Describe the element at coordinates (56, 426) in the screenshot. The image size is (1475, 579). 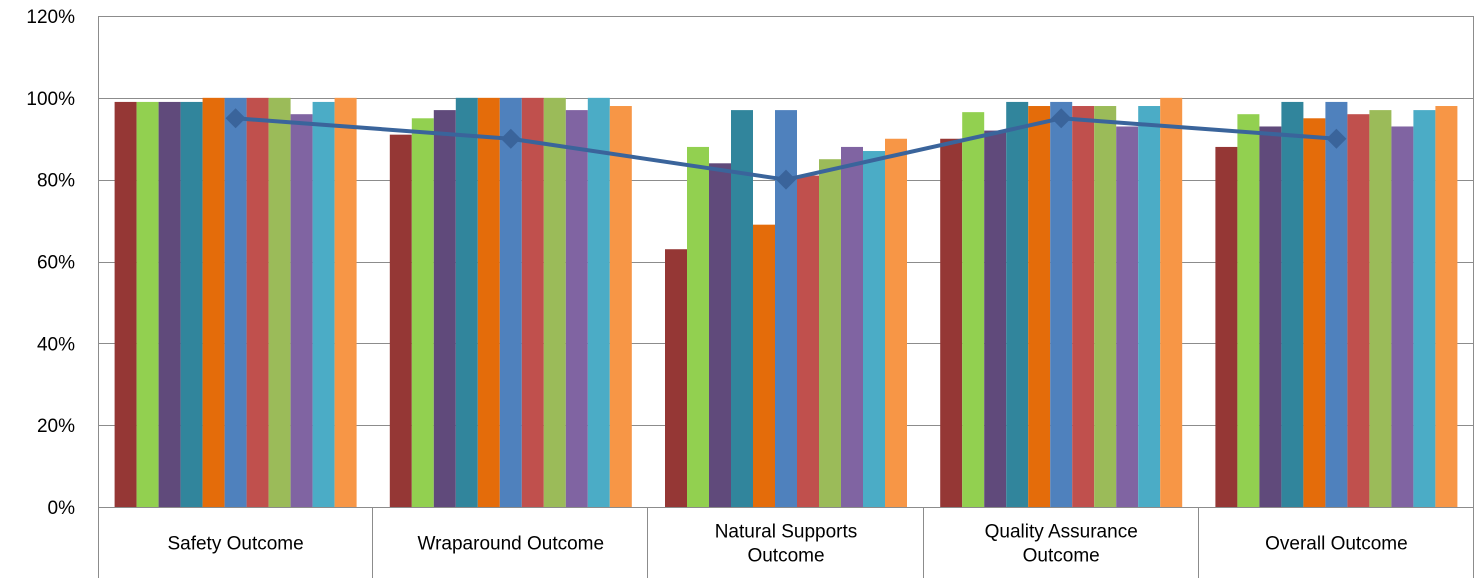
I see `y-tick-label: 20%` at that location.